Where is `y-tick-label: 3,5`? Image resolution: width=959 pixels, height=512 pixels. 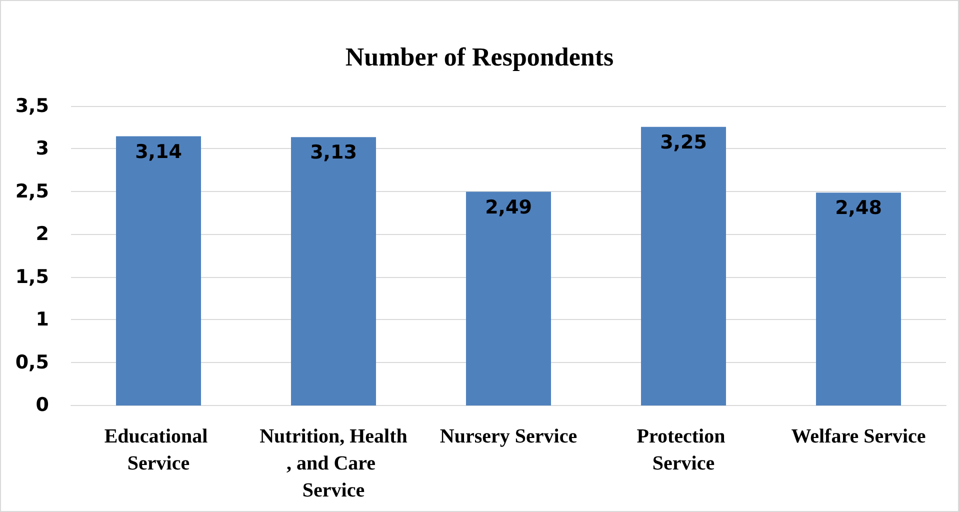 y-tick-label: 3,5 is located at coordinates (32, 106).